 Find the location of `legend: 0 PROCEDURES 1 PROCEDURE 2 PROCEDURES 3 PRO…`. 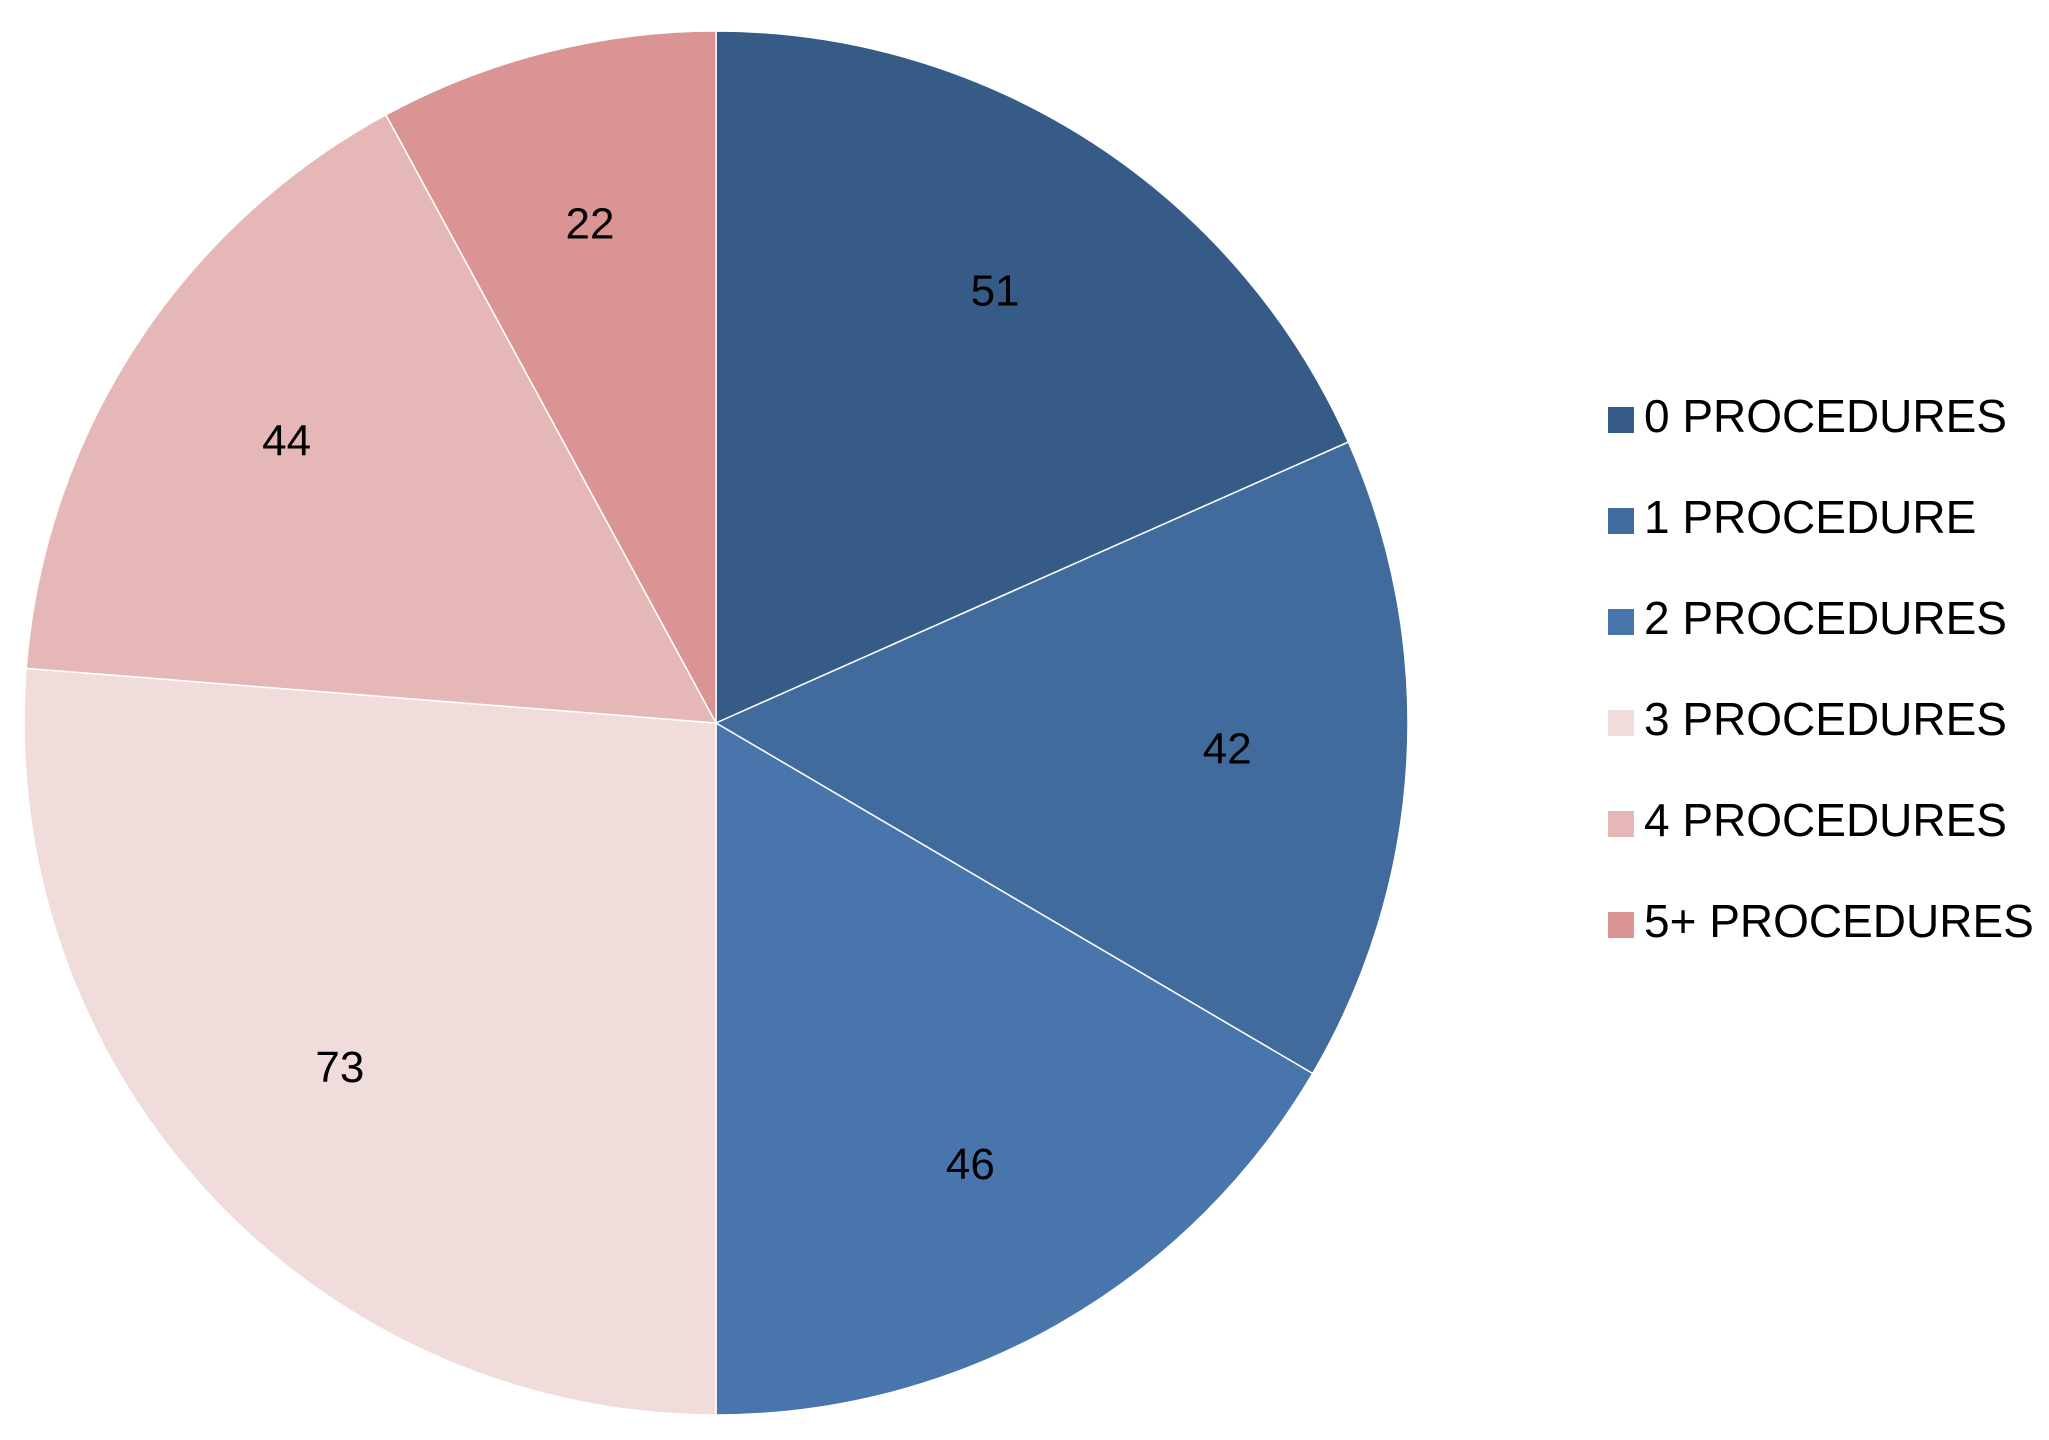

legend: 0 PROCEDURES 1 PROCEDURE 2 PROCEDURES 3 PRO… is located at coordinates (1821, 668).